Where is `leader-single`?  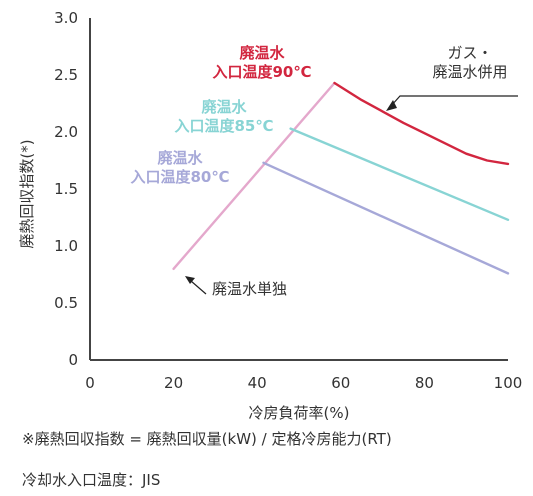
leader-single is located at coordinates (198, 287).